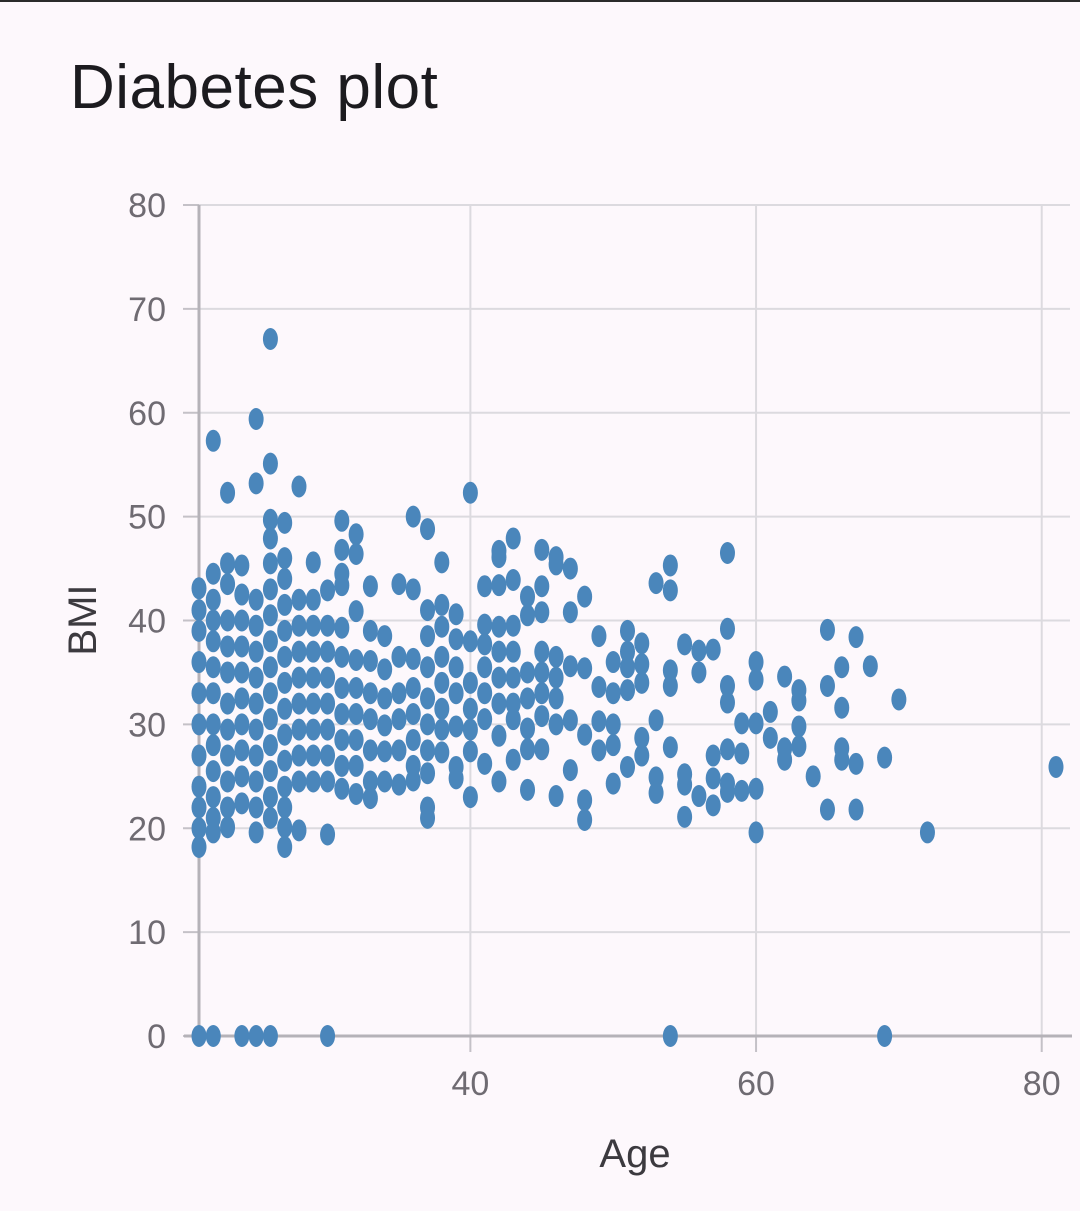 Image resolution: width=1080 pixels, height=1211 pixels. I want to click on x-tick-label: 60, so click(756, 1084).